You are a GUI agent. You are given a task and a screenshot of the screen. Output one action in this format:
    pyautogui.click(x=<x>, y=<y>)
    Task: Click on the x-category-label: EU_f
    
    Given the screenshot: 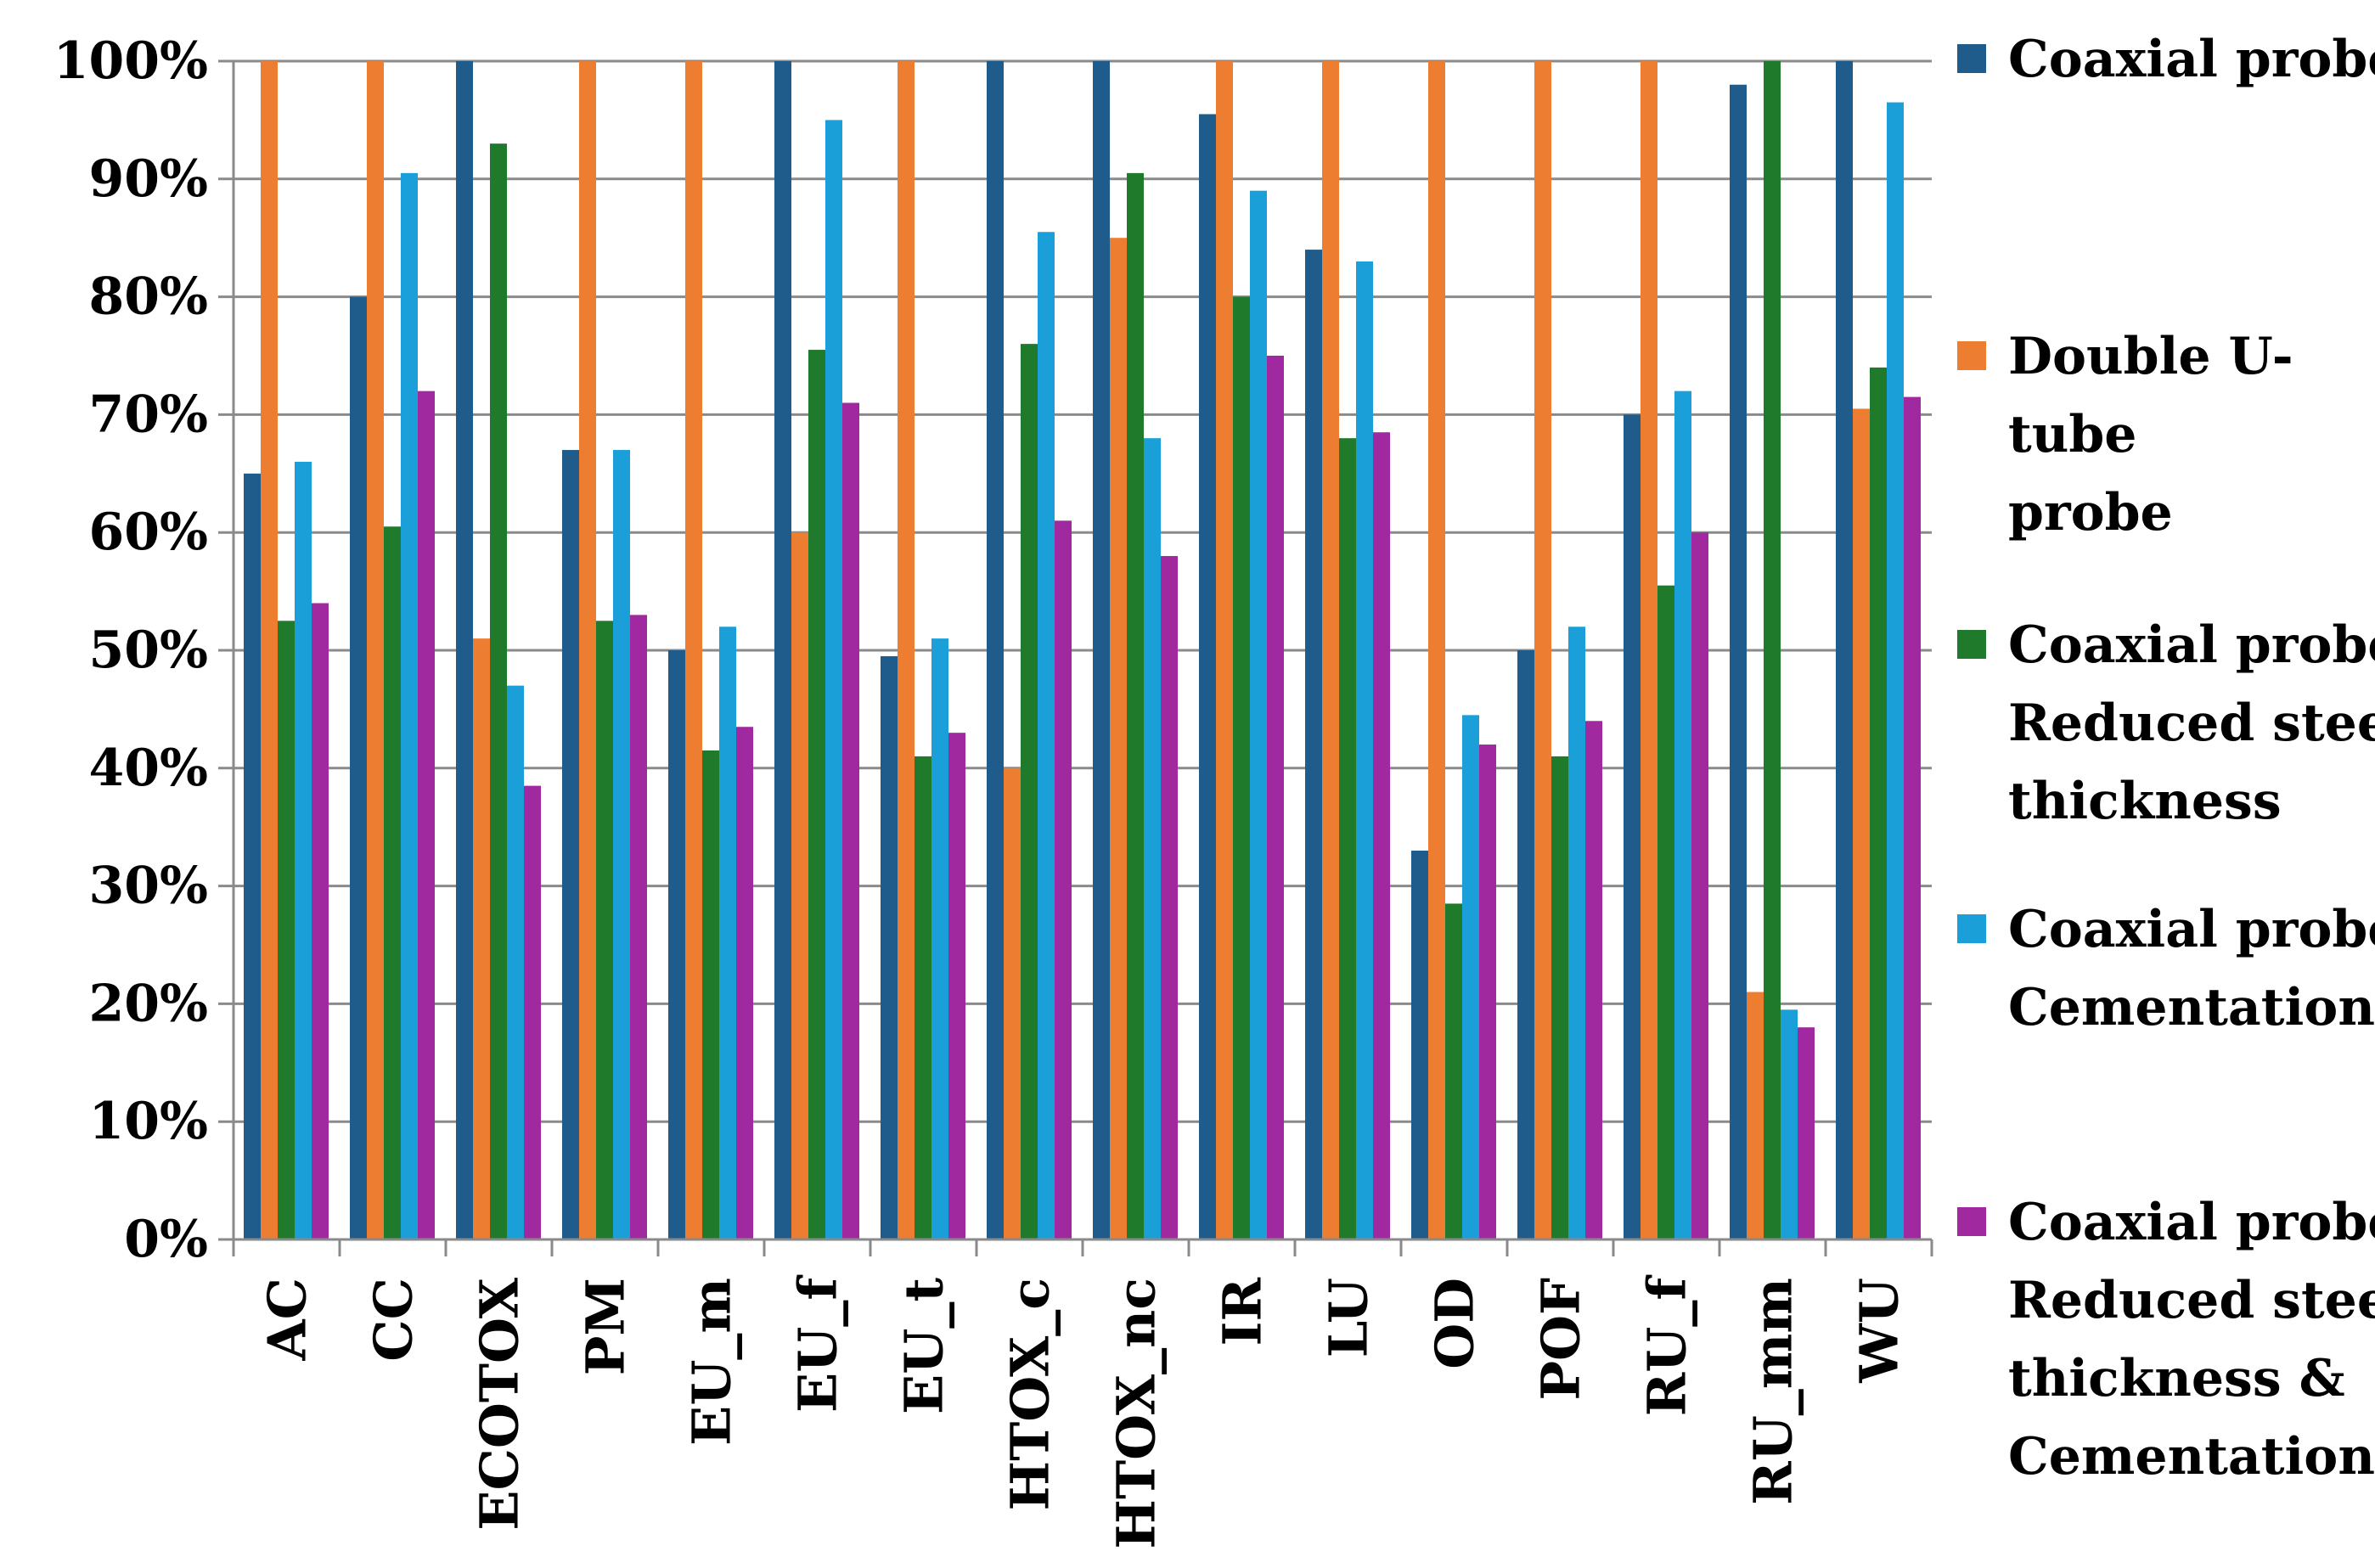 What is the action you would take?
    pyautogui.click(x=818, y=1344)
    